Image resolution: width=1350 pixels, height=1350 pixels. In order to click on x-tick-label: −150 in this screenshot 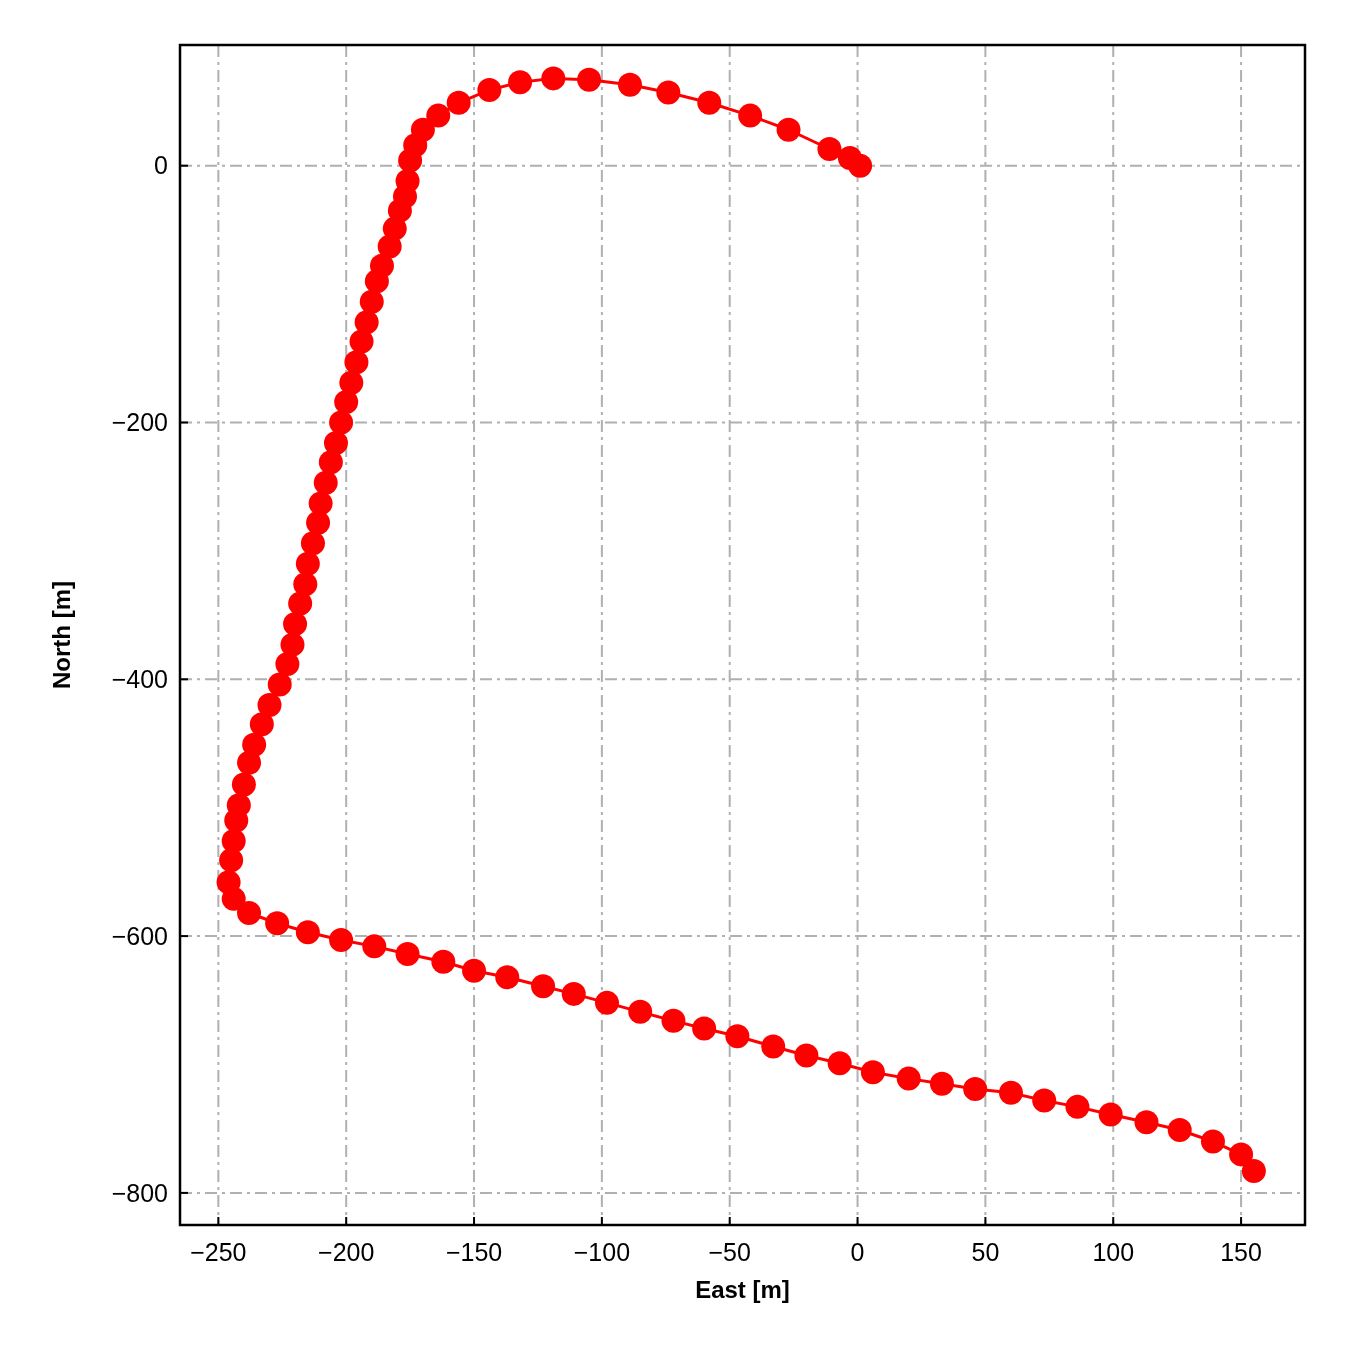, I will do `click(474, 1252)`.